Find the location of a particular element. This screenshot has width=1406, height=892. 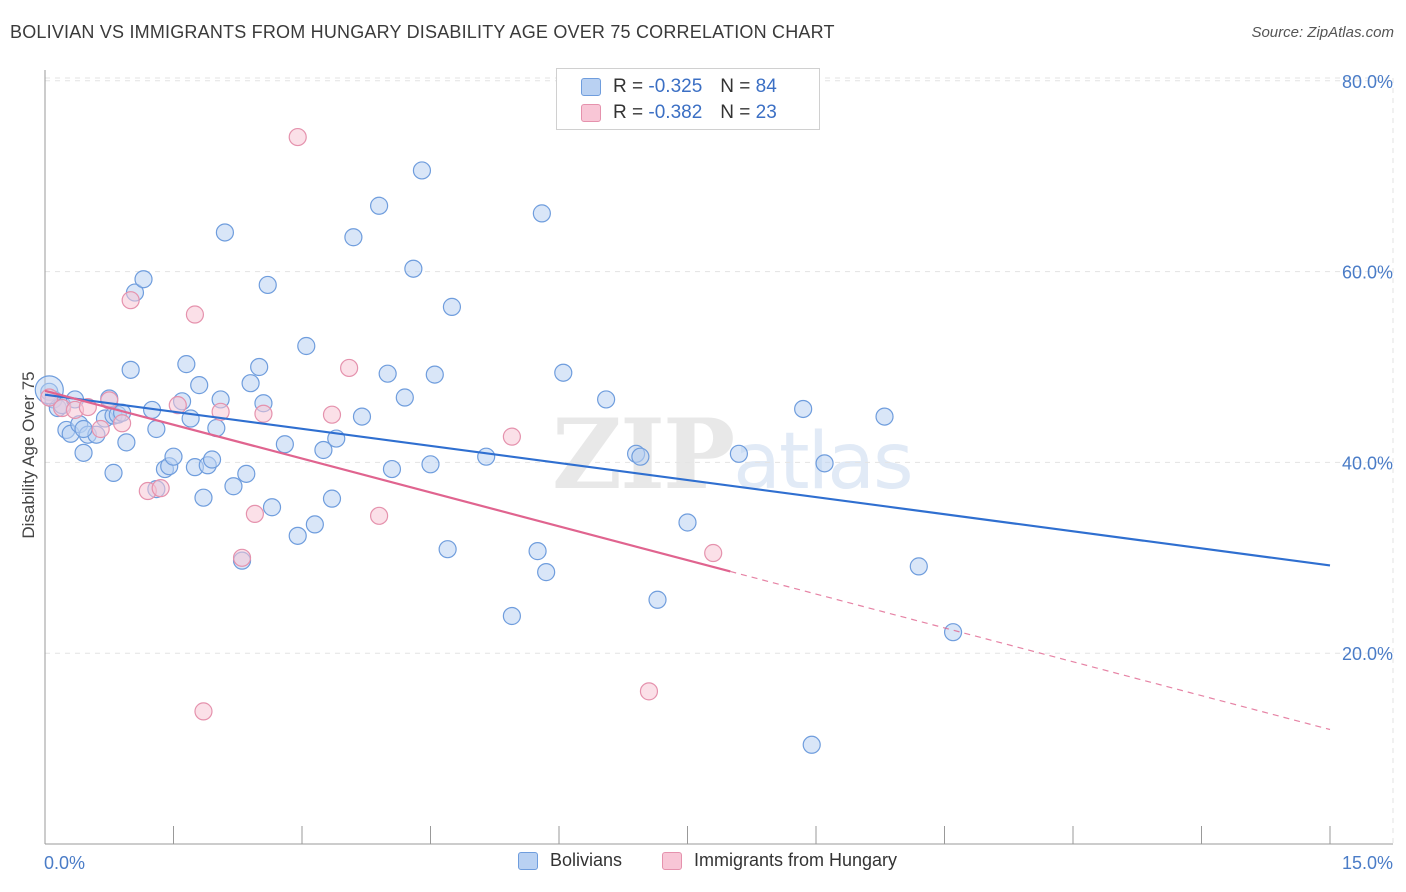

hungary-trend-line is located at coordinates (387, 481).